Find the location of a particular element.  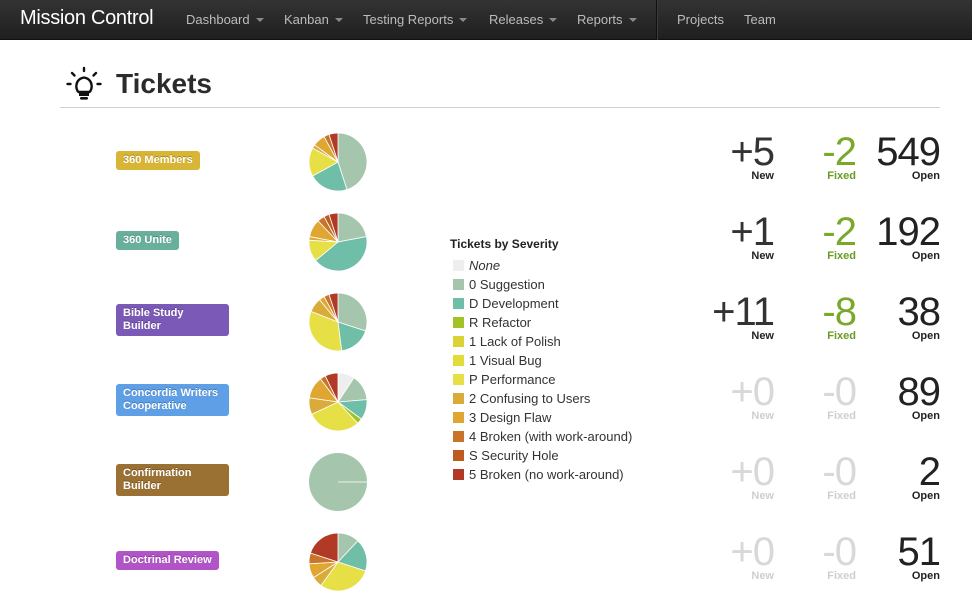

legend-item: None is located at coordinates (560, 267).